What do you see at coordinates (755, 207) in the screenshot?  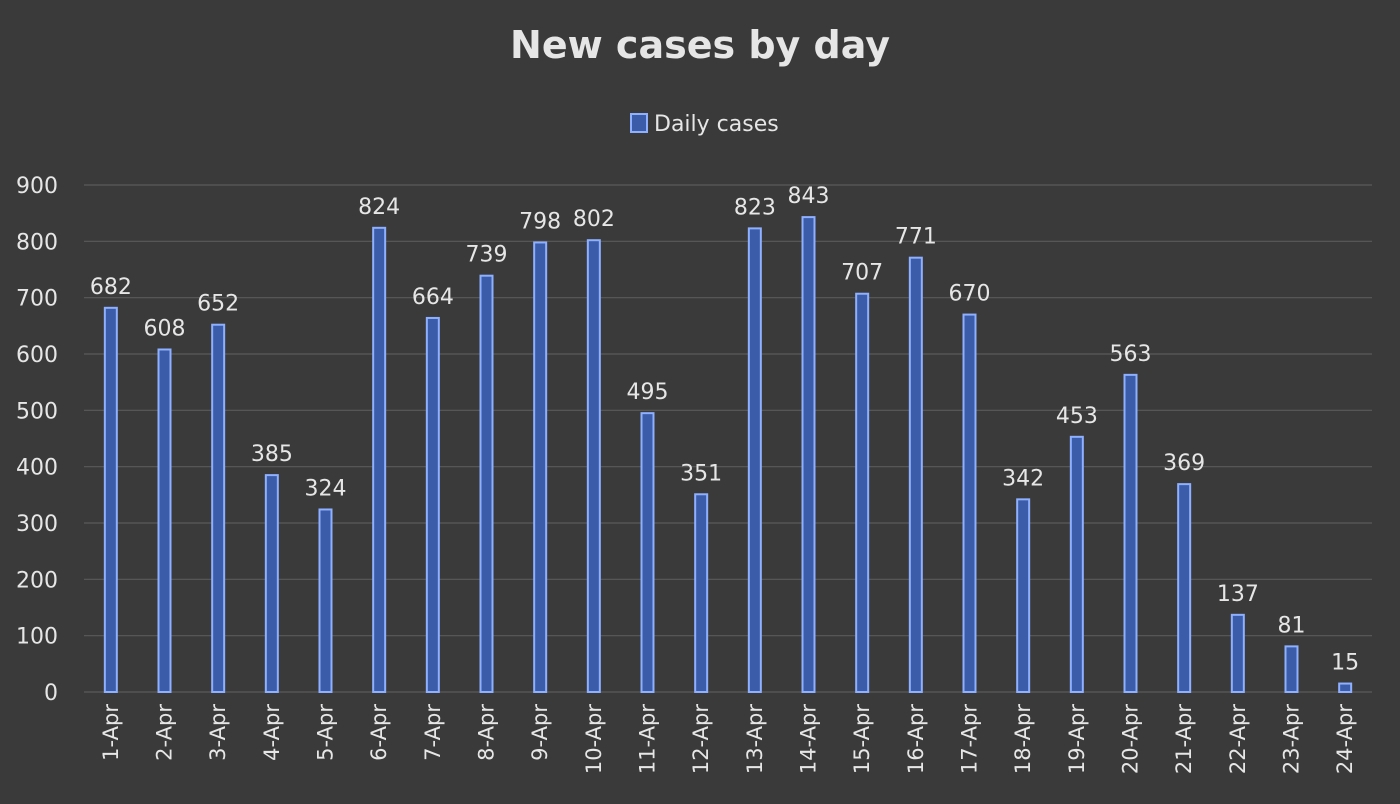 I see `data-label: 823` at bounding box center [755, 207].